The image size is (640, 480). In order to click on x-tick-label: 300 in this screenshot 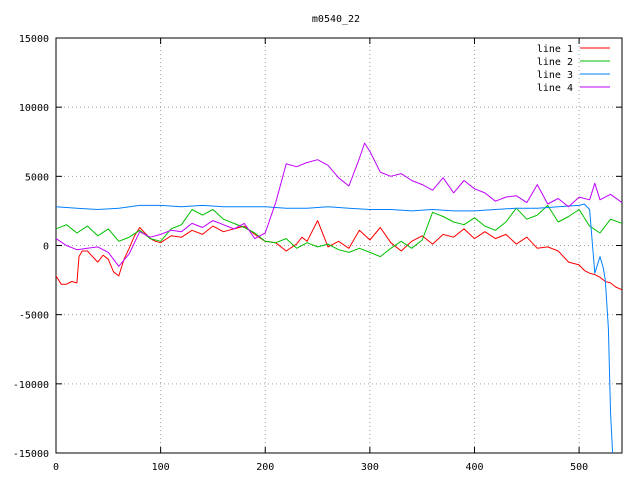, I will do `click(370, 467)`.